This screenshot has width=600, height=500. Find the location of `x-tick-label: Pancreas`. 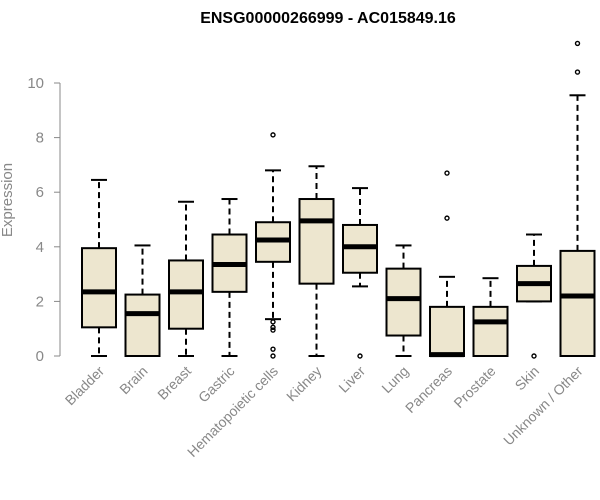

x-tick-label: Pancreas is located at coordinates (428, 389).